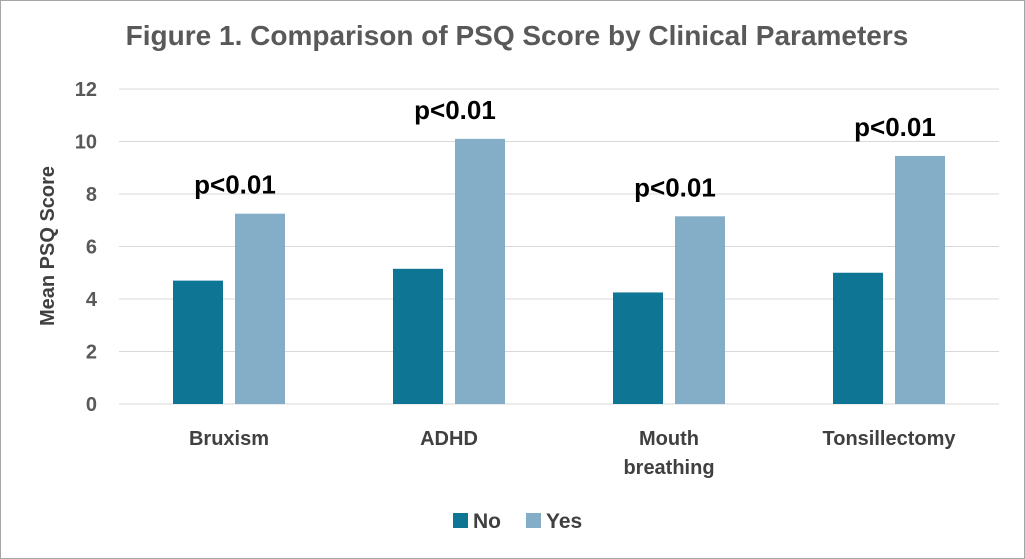  What do you see at coordinates (91, 353) in the screenshot?
I see `y-tick-label: 2` at bounding box center [91, 353].